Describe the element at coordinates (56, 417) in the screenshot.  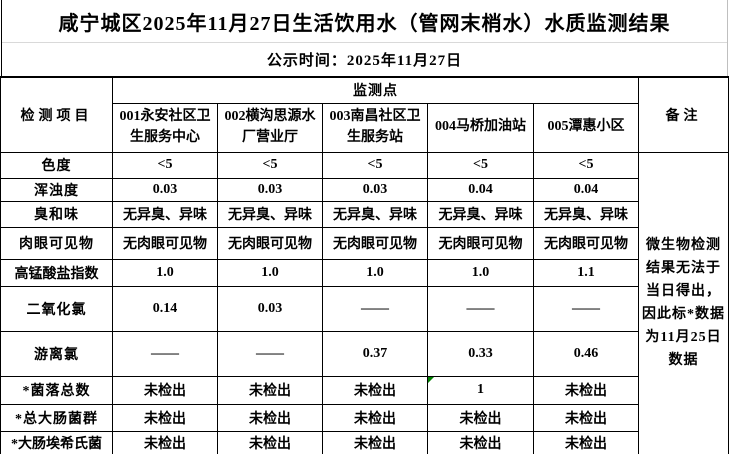
I see `item-label: *总大肠菌群` at that location.